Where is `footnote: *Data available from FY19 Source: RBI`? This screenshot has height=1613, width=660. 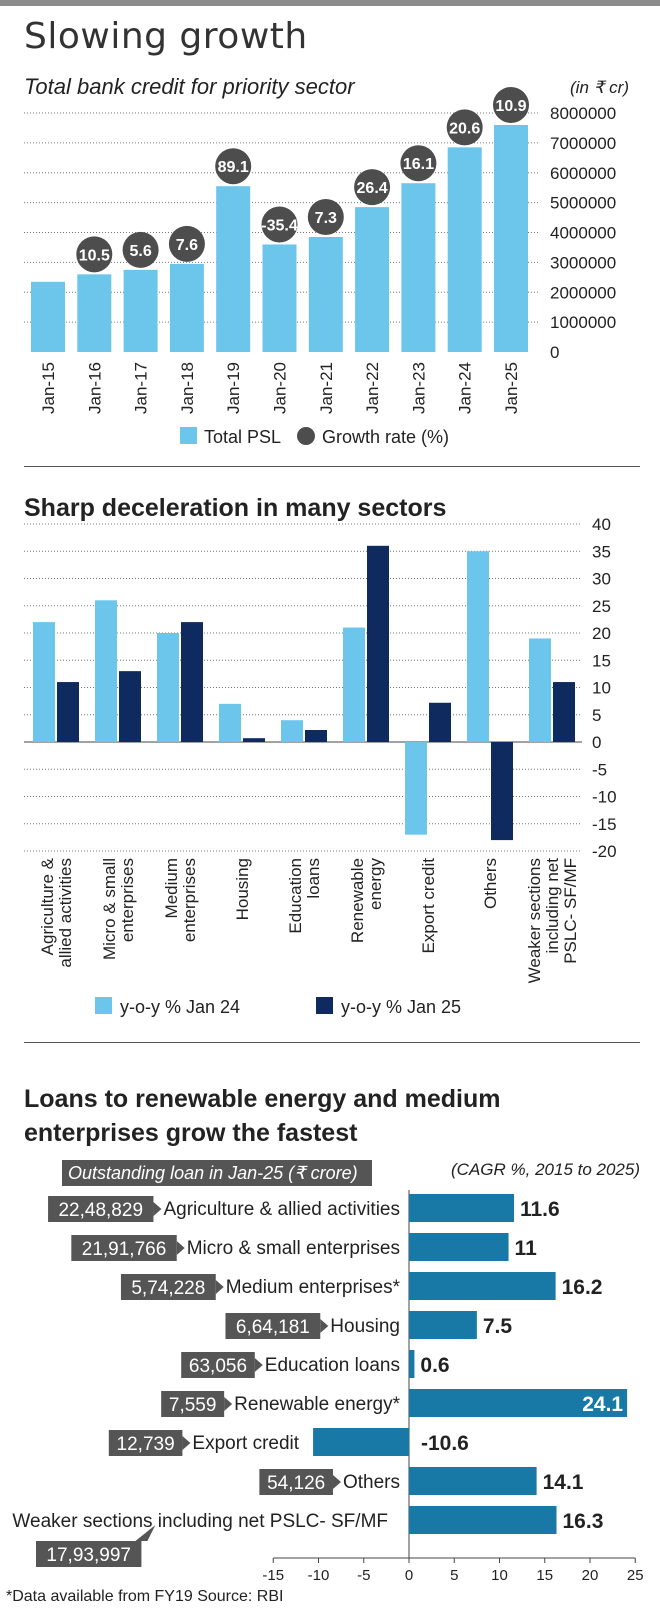
footnote: *Data available from FY19 Source: RBI is located at coordinates (145, 1596).